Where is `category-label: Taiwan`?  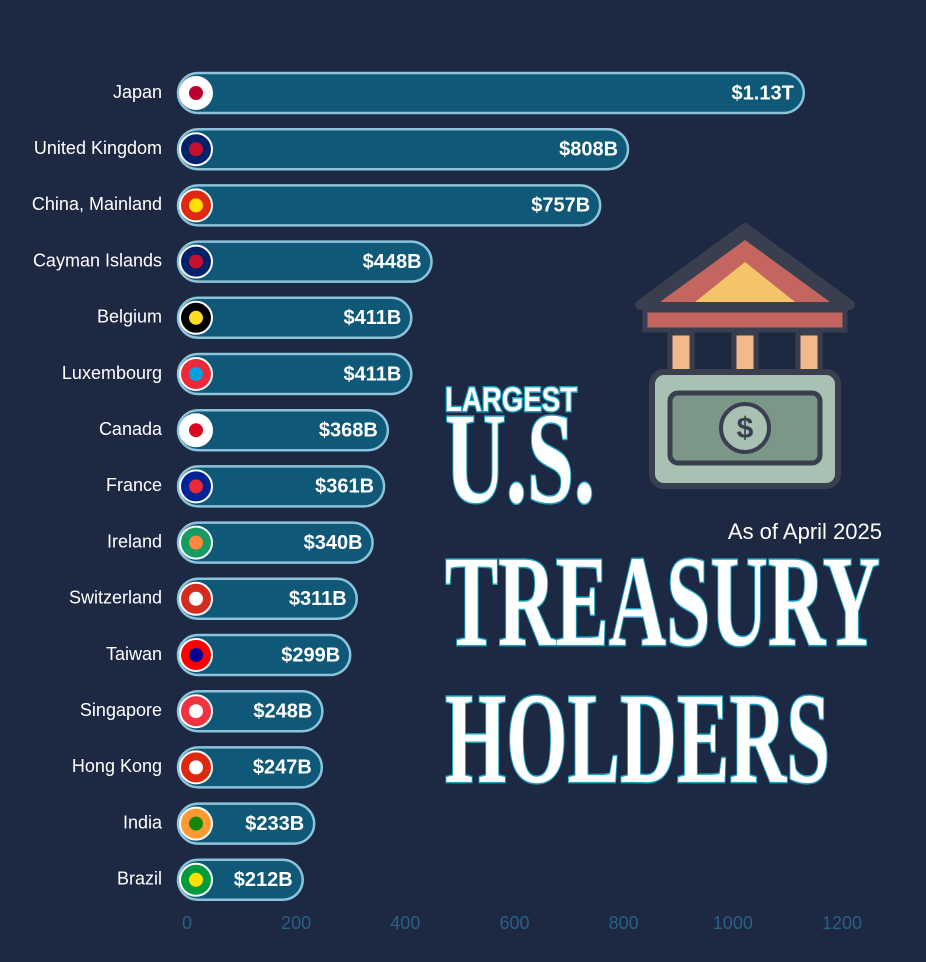 category-label: Taiwan is located at coordinates (134, 654).